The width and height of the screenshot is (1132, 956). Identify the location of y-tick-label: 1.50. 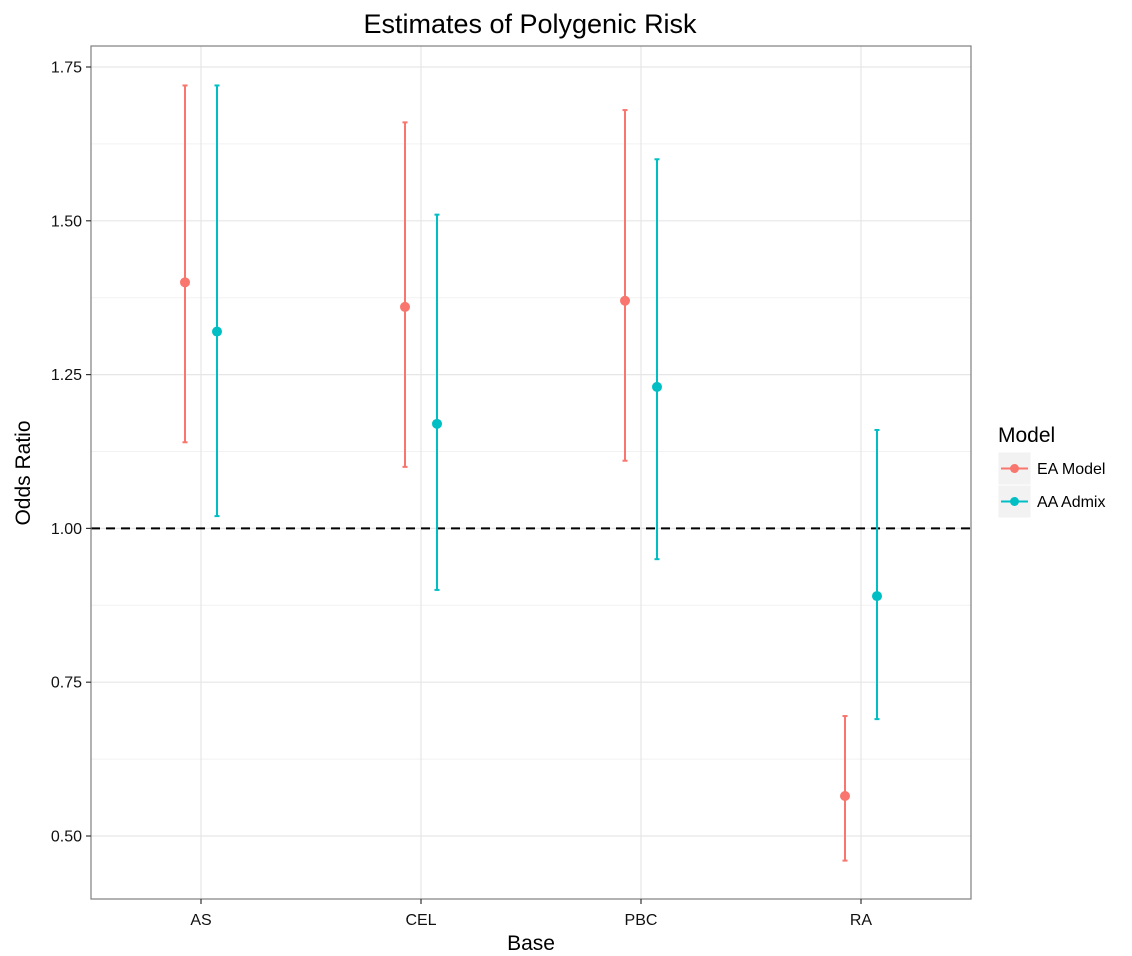
(66, 221).